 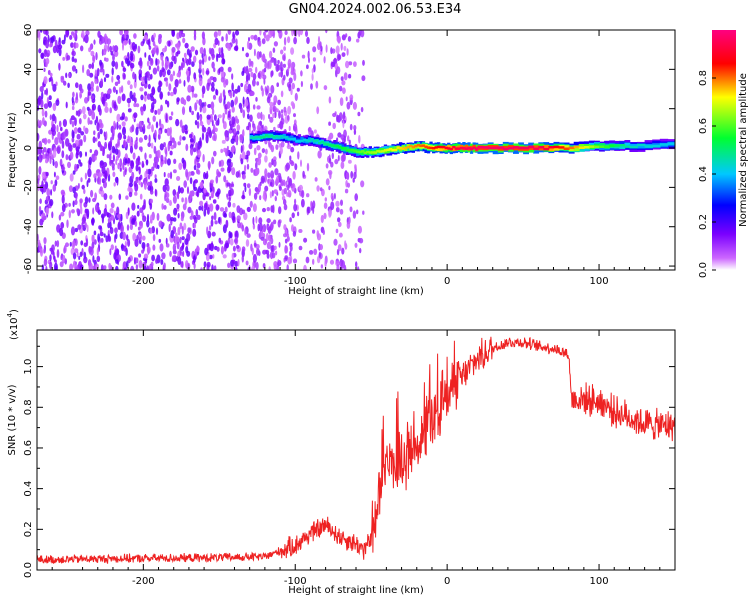 What do you see at coordinates (28, 529) in the screenshot?
I see `snr-y-tick-label: 0.2` at bounding box center [28, 529].